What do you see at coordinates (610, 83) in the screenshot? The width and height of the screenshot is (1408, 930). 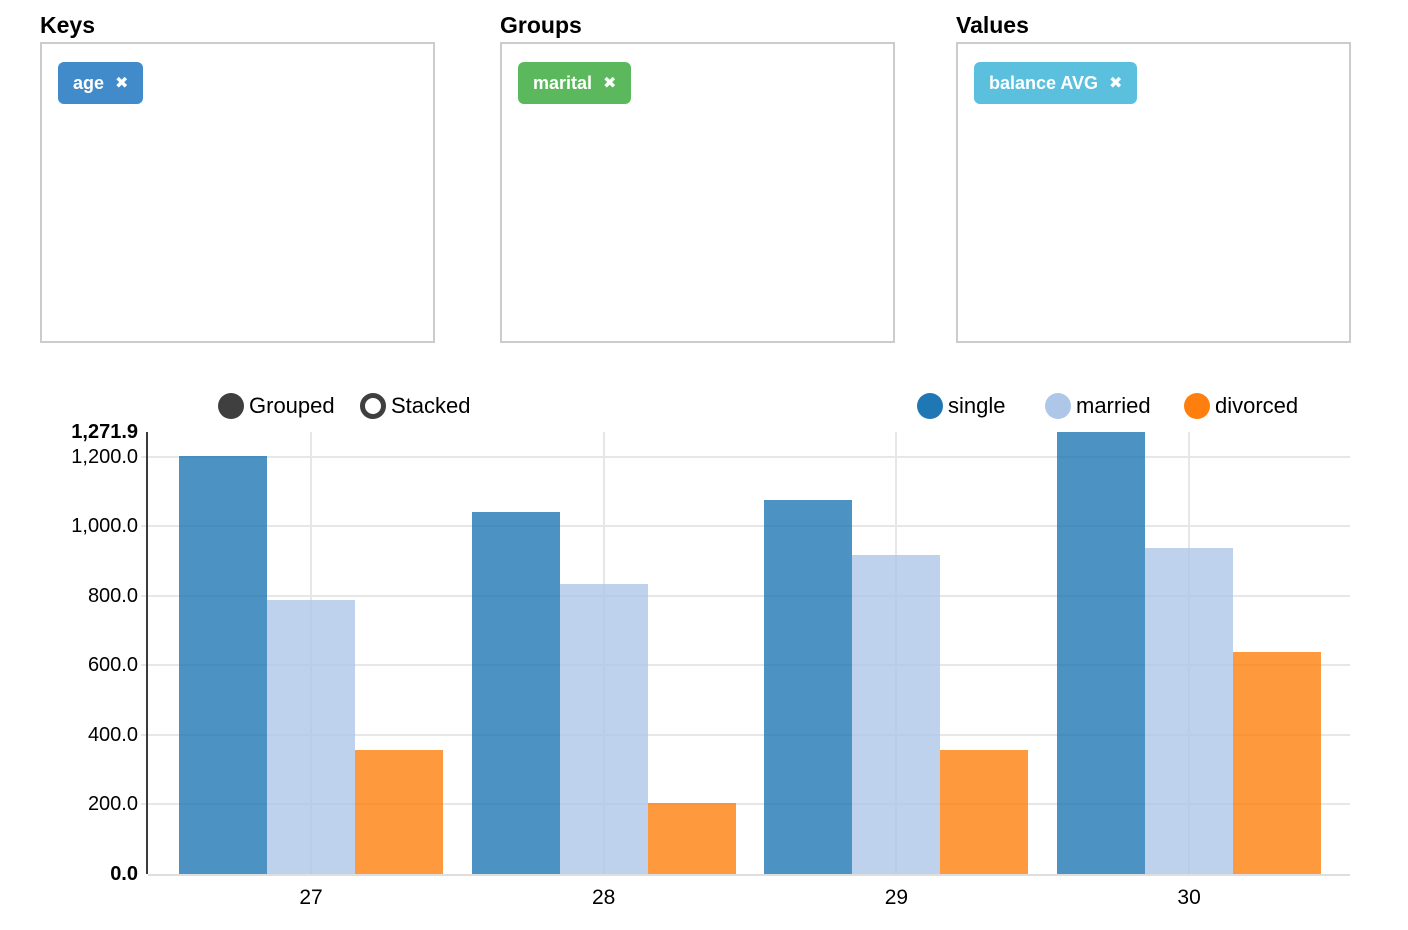 I see `remove-group-field-icon: ✖` at bounding box center [610, 83].